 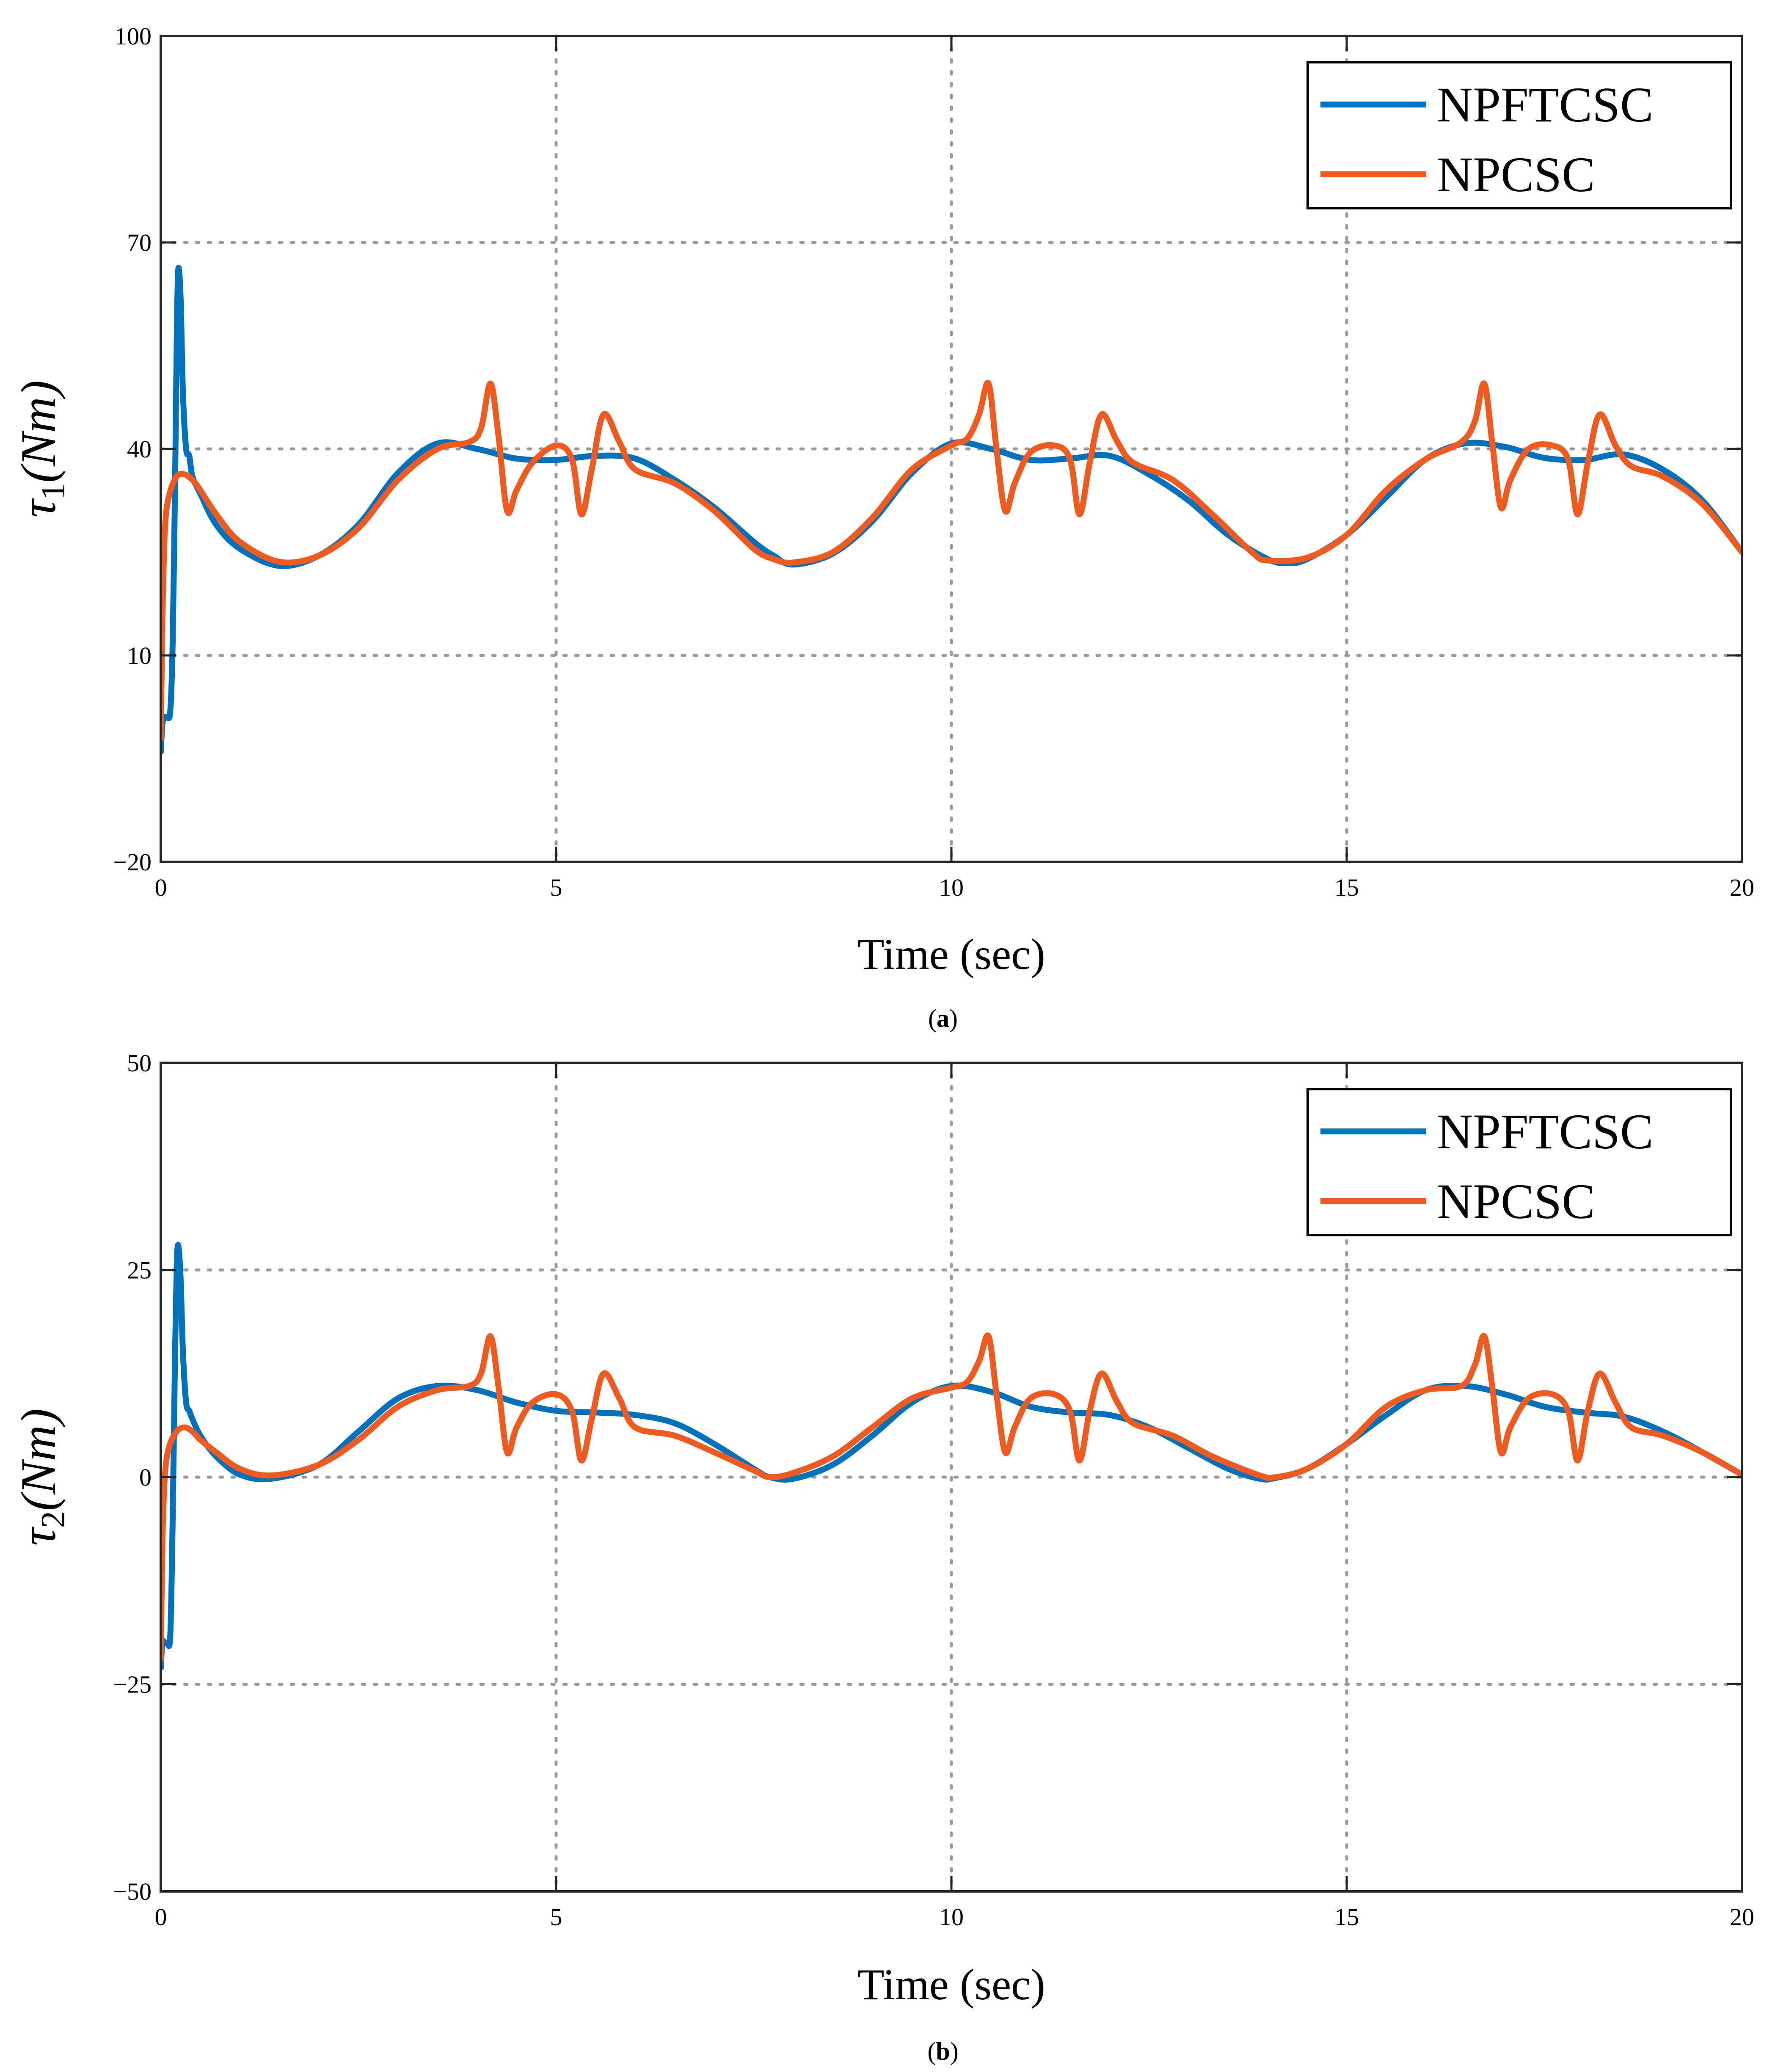 What do you see at coordinates (53, 1519) in the screenshot?
I see `y-axis-subscript: 2` at bounding box center [53, 1519].